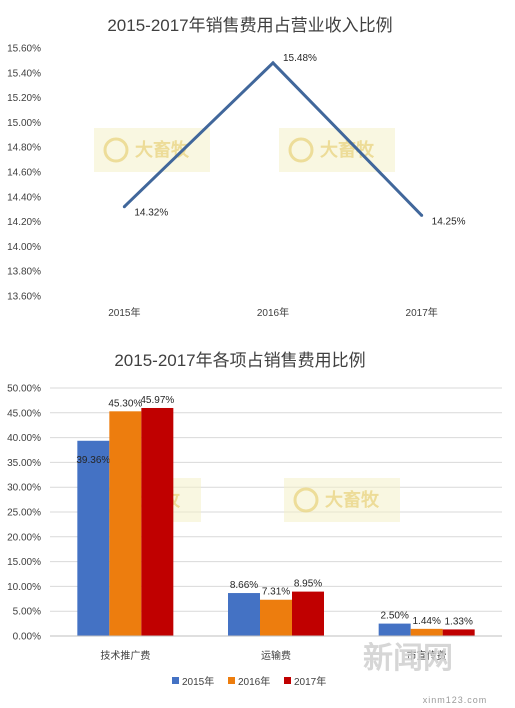 The height and width of the screenshot is (708, 515). Describe the element at coordinates (27, 612) in the screenshot. I see `y-tick-label: 5.00%` at that location.